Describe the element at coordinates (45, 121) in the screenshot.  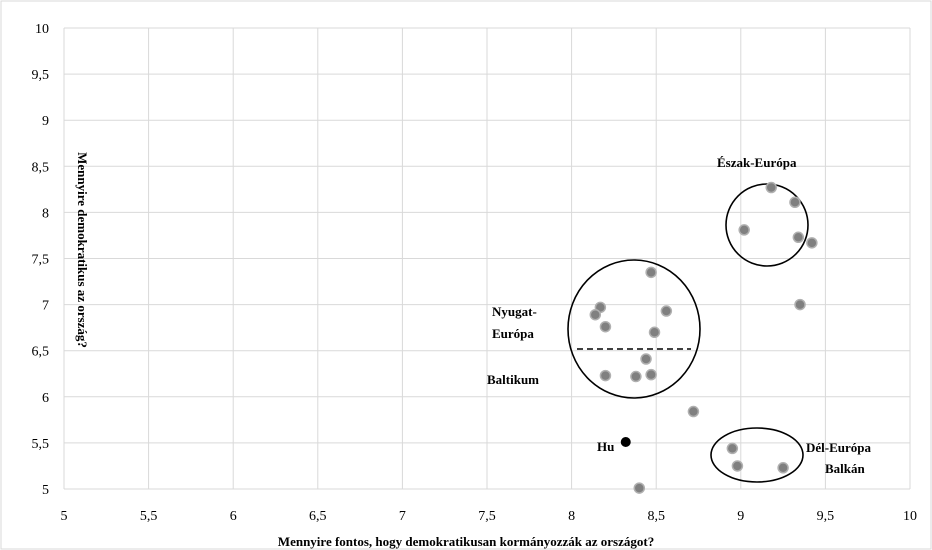
I see `y-tick-label: 9` at that location.